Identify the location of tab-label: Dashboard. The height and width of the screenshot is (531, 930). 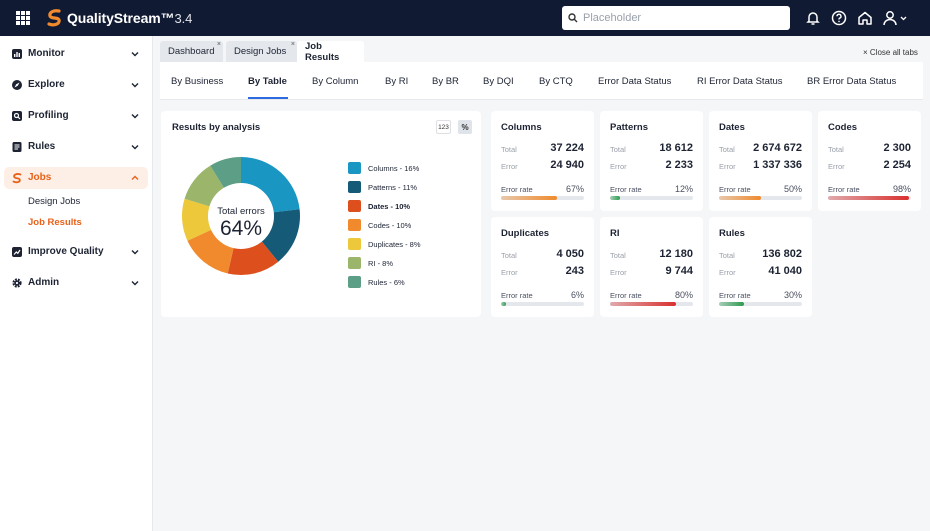
(191, 51).